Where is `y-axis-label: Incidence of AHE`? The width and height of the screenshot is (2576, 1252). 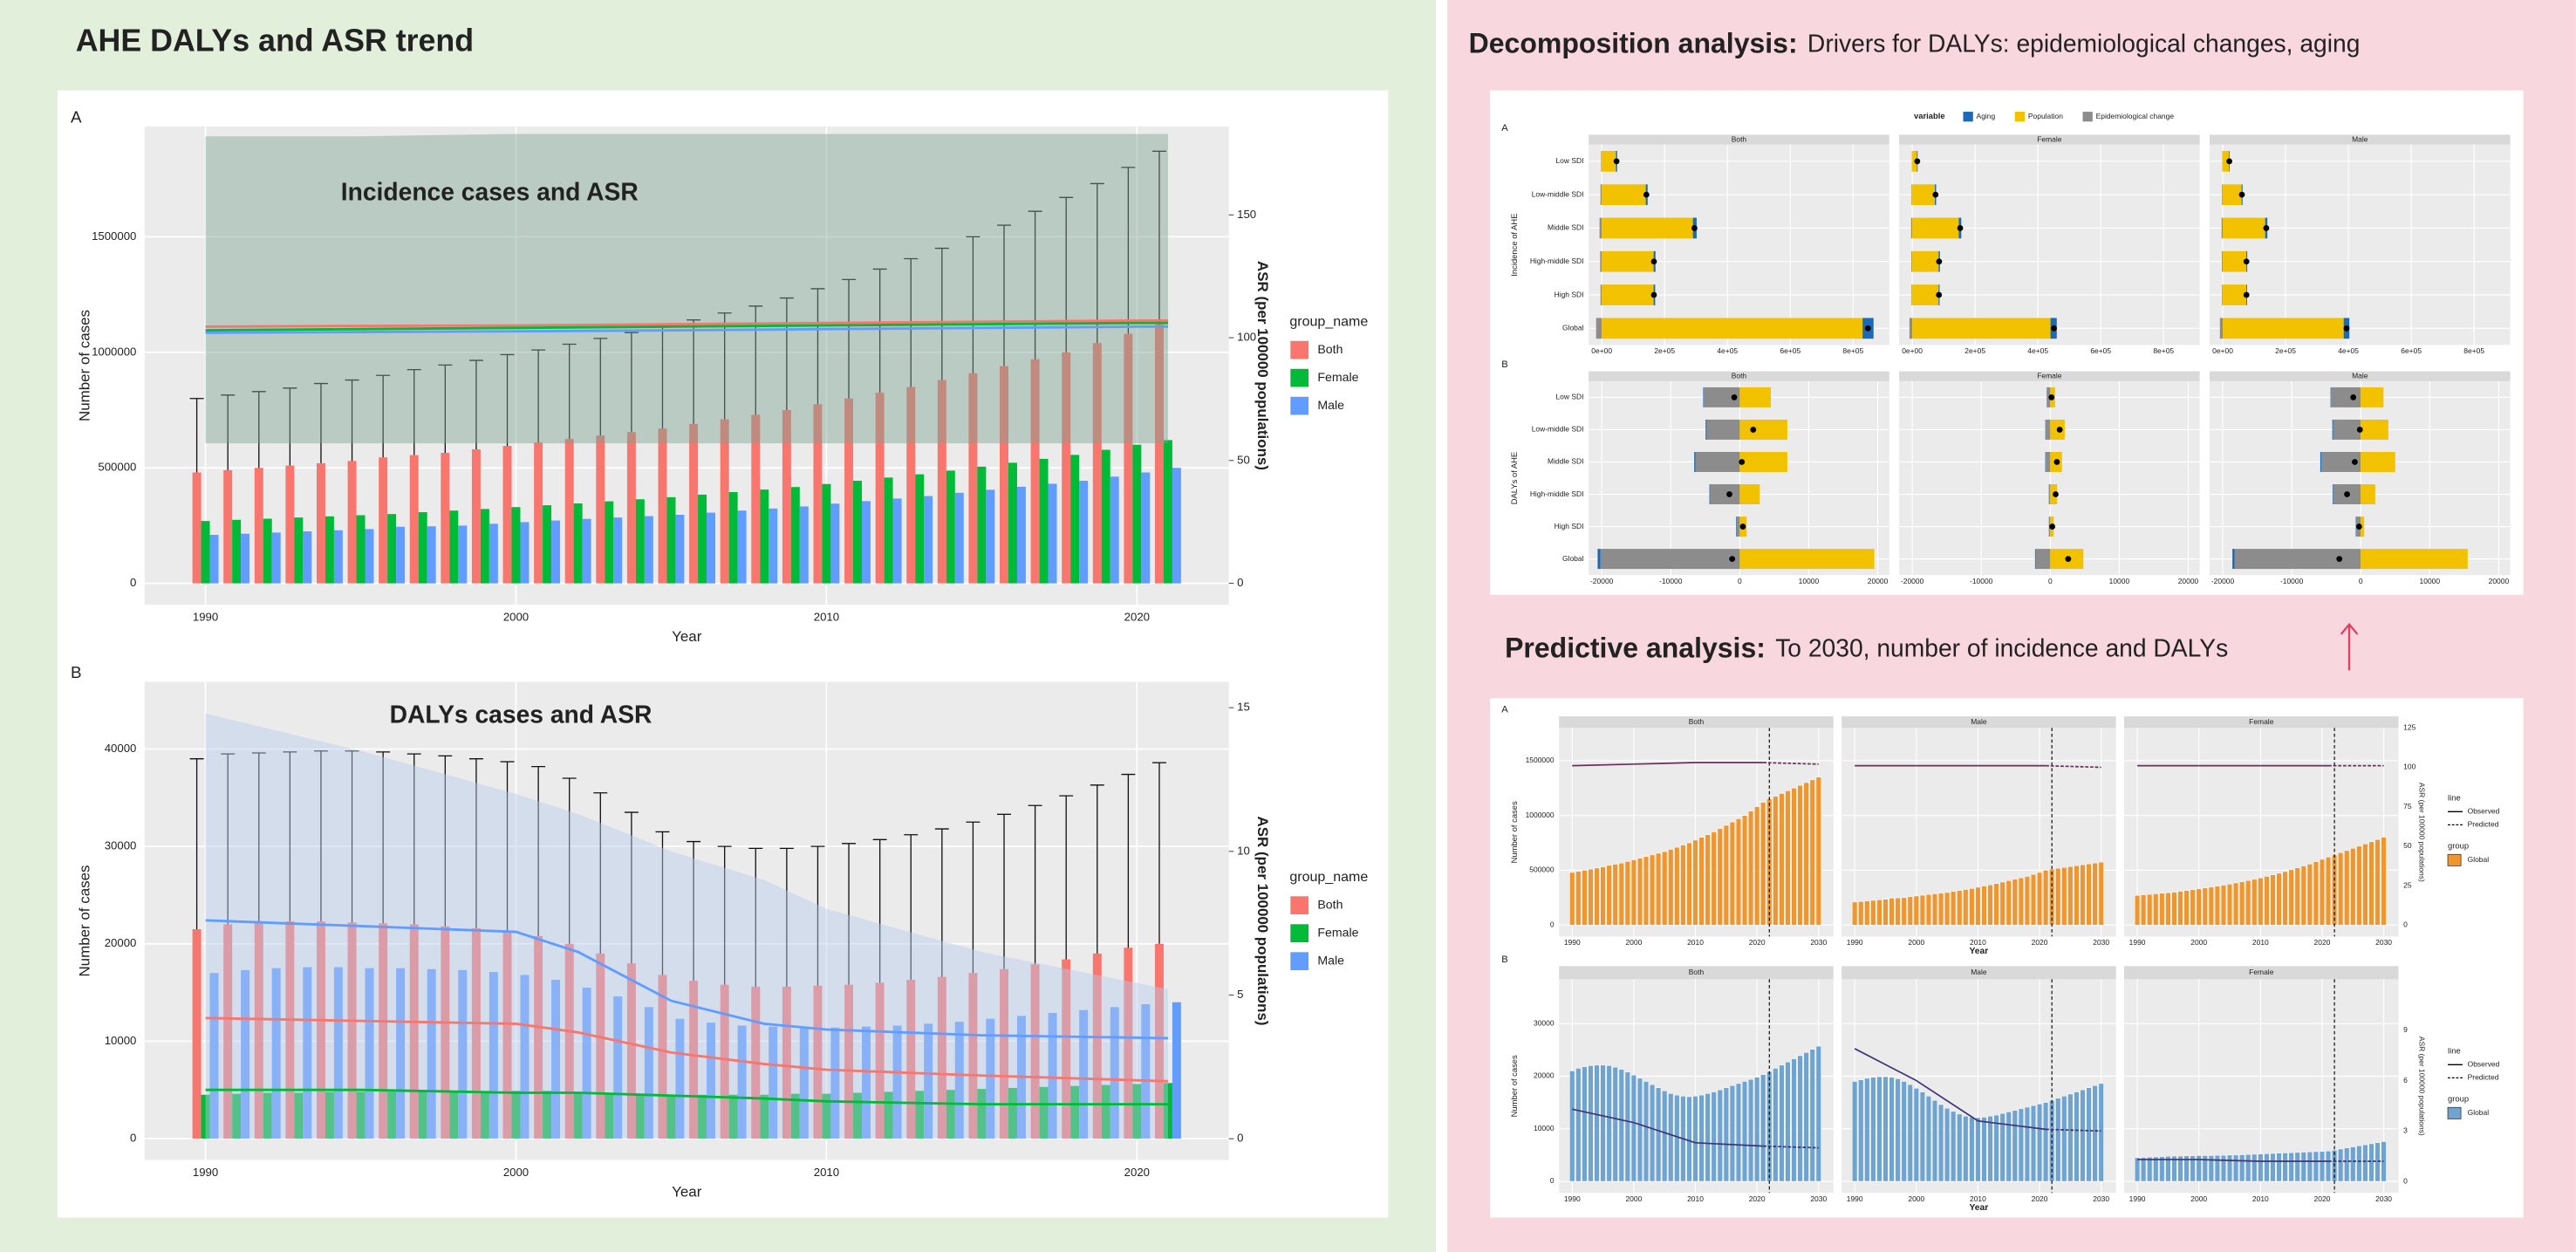
y-axis-label: Incidence of AHE is located at coordinates (1514, 245).